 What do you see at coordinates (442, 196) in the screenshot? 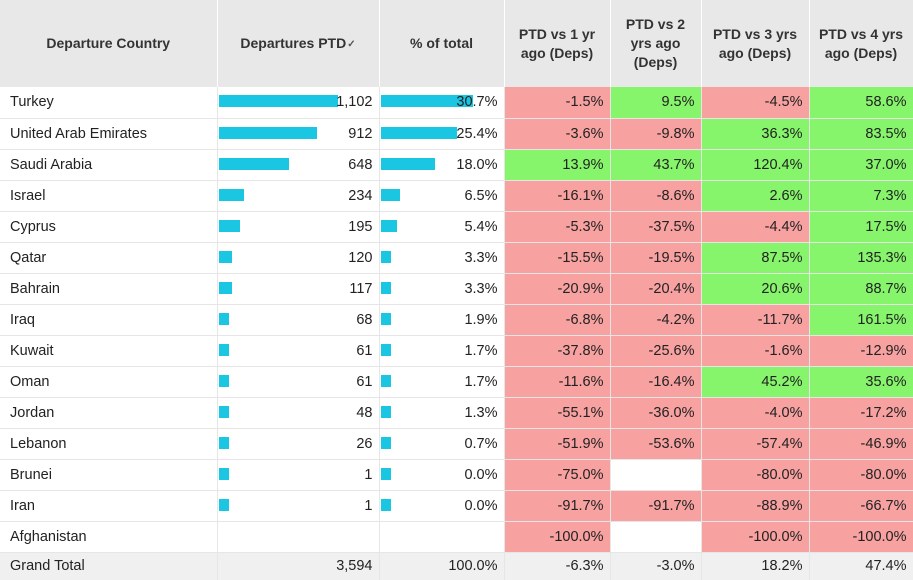
I see `pct-total-cell: 6.5%` at bounding box center [442, 196].